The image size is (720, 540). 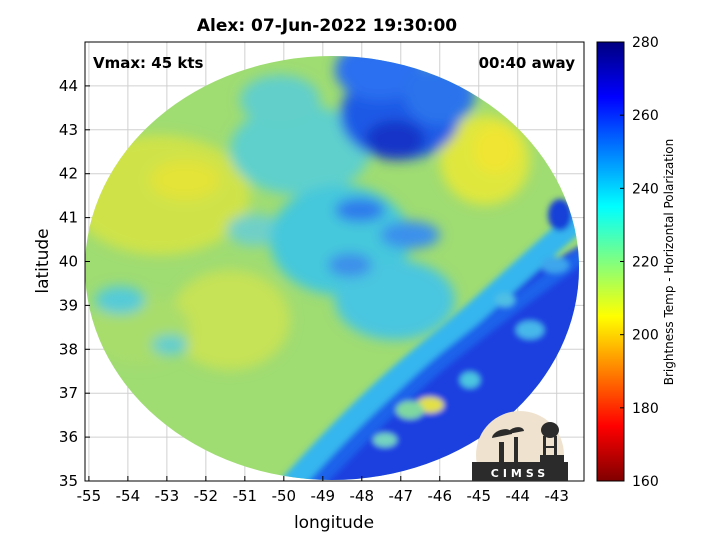 What do you see at coordinates (327, 26) in the screenshot?
I see `chart-title: Alex: 07-Jun-2022 19:30:00` at bounding box center [327, 26].